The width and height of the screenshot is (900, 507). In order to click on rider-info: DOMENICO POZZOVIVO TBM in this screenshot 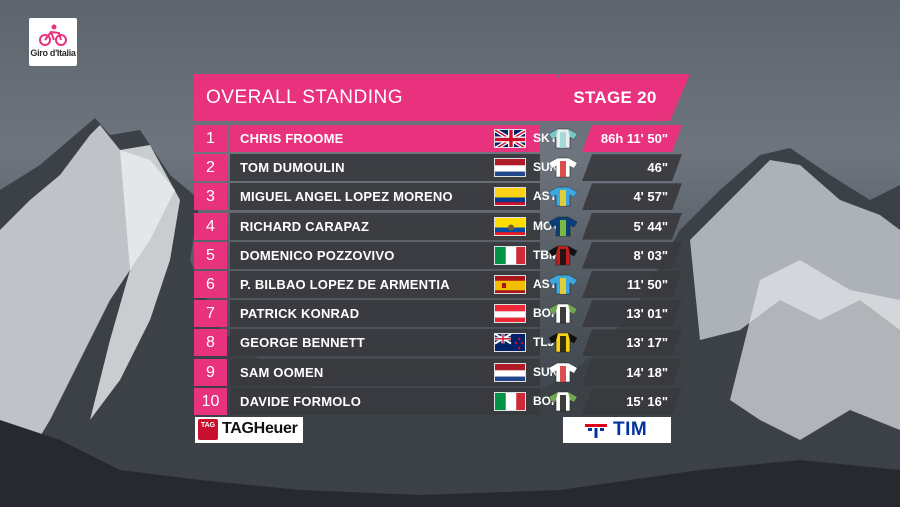, I will do `click(394, 255)`.